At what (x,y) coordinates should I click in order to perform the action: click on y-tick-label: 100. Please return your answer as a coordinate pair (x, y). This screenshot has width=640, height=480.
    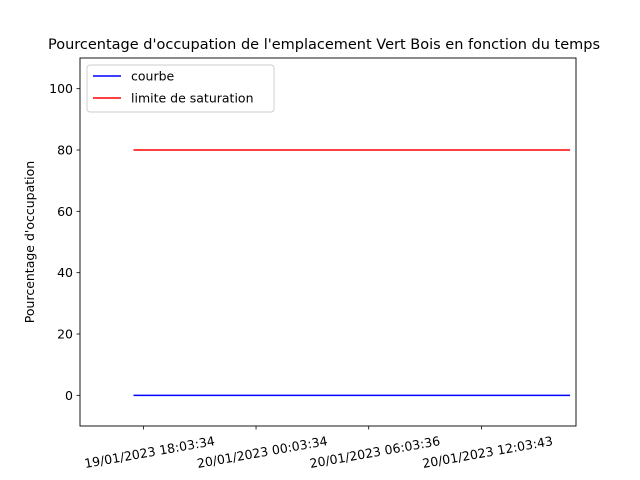
    Looking at the image, I should click on (61, 88).